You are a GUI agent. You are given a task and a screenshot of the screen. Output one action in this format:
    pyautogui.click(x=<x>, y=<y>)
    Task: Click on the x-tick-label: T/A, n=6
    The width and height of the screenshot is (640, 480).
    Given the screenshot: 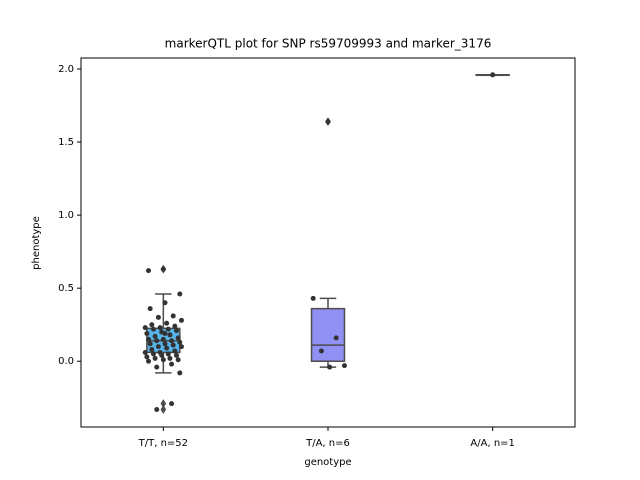 What is the action you would take?
    pyautogui.click(x=327, y=443)
    